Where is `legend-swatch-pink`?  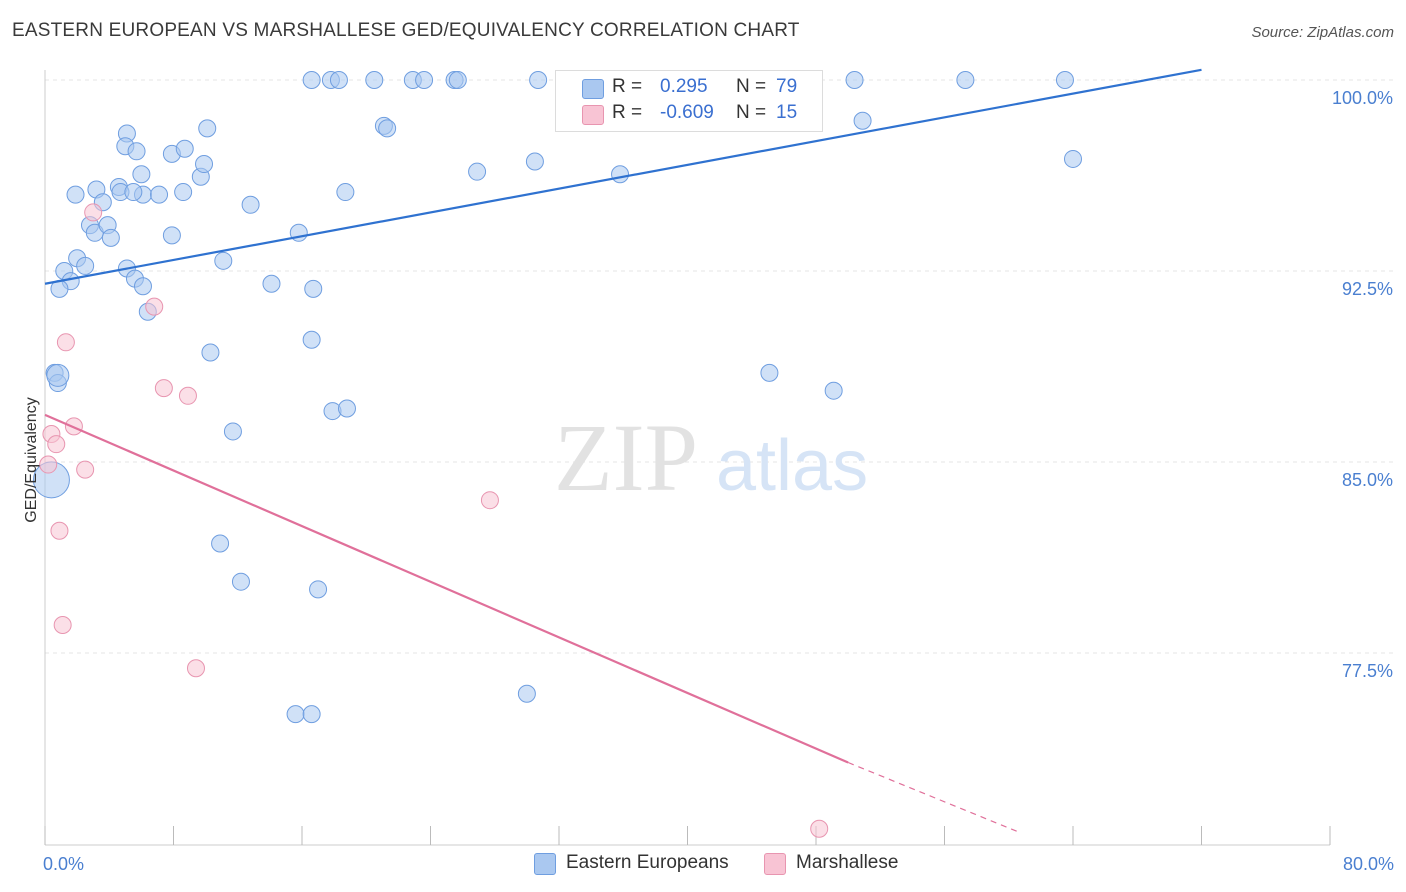 legend-swatch-pink is located at coordinates (593, 115).